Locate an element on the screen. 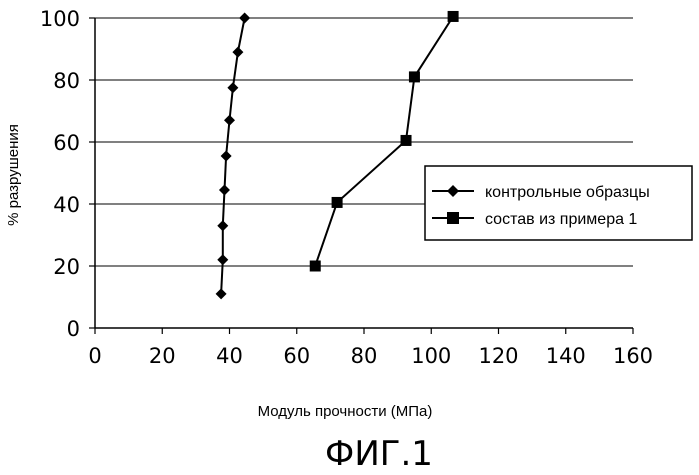 Image resolution: width=699 pixels, height=475 pixels. x-tick-label: 60 is located at coordinates (296, 356).